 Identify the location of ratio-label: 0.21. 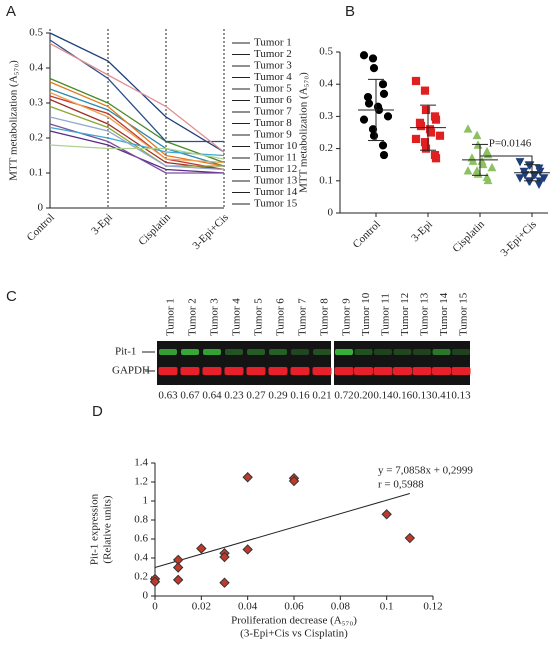
(321, 396).